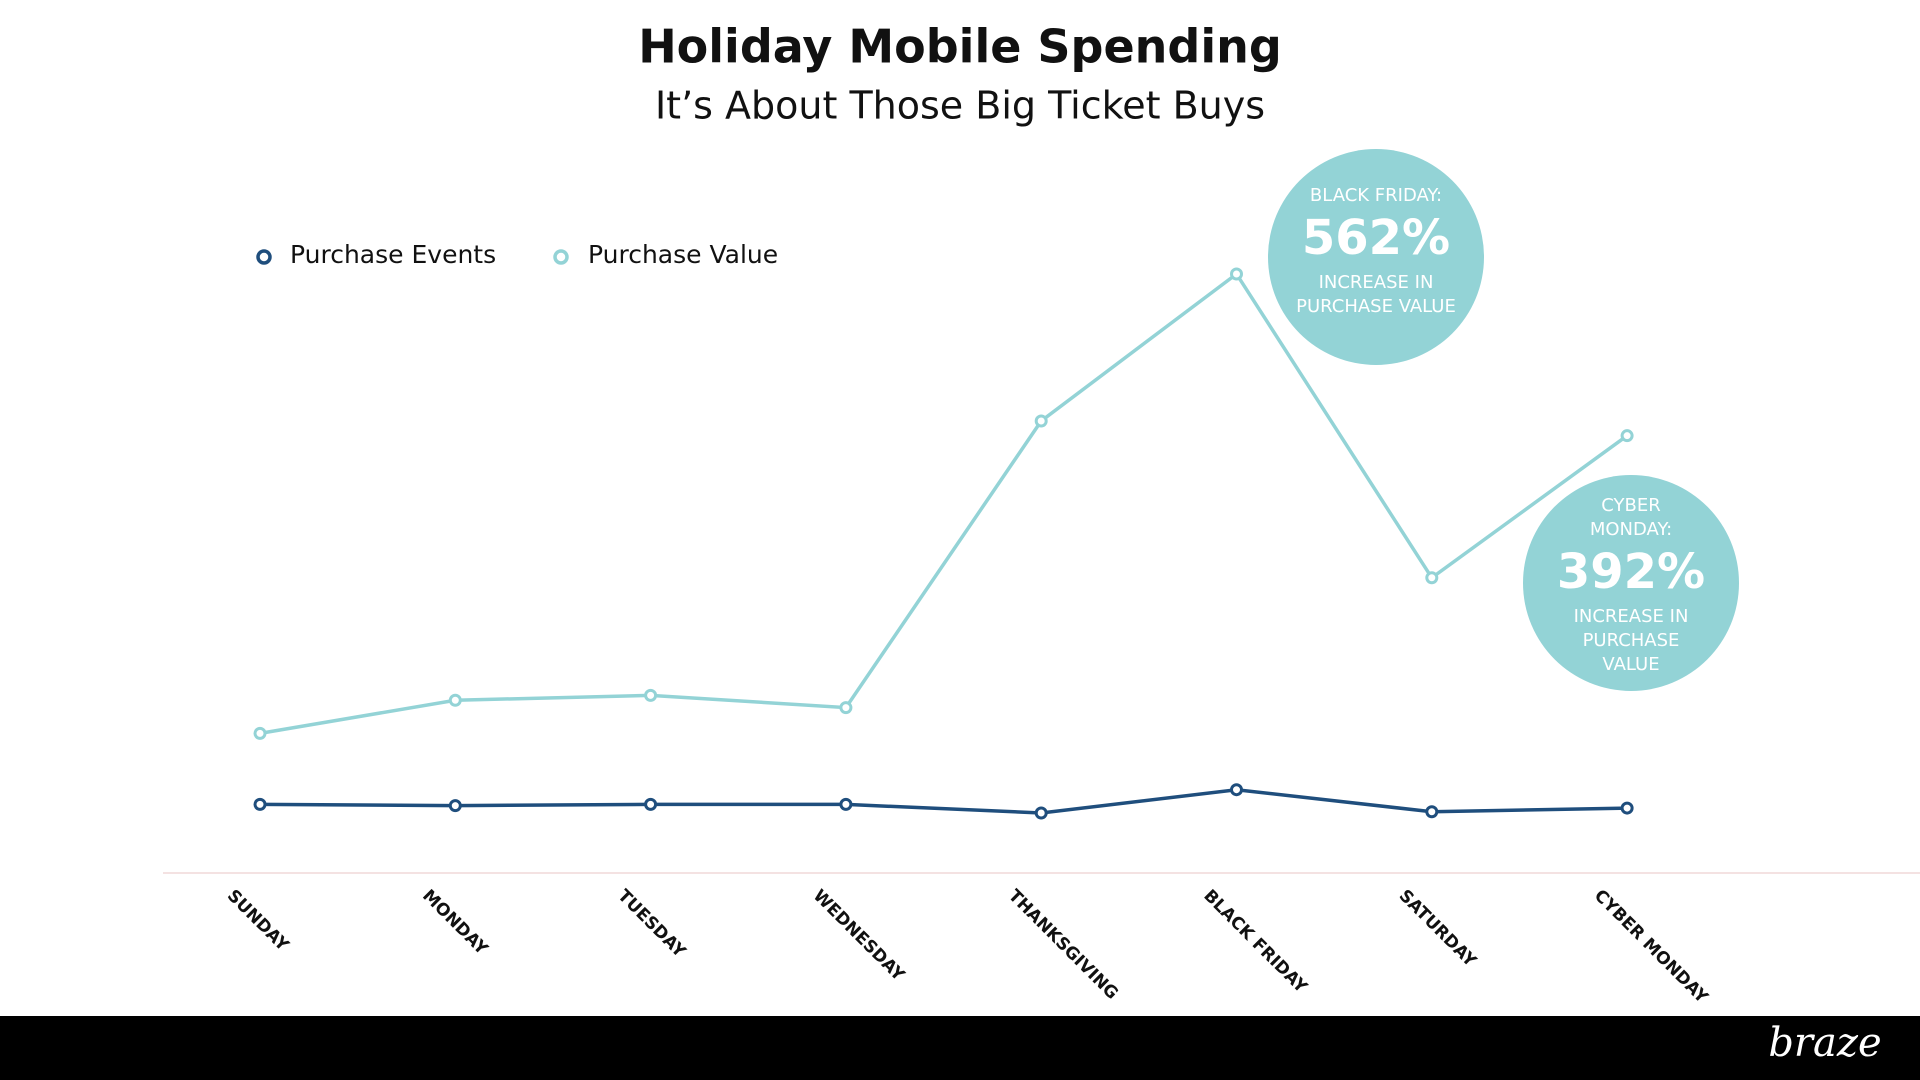 This screenshot has height=1080, width=1920. I want to click on annotation-text: PURCHASE, so click(1631, 640).